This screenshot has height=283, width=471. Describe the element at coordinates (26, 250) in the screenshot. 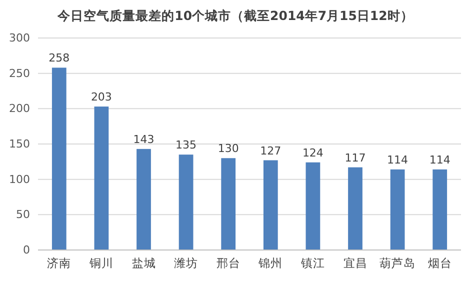

I see `y-tick-label: 0` at that location.